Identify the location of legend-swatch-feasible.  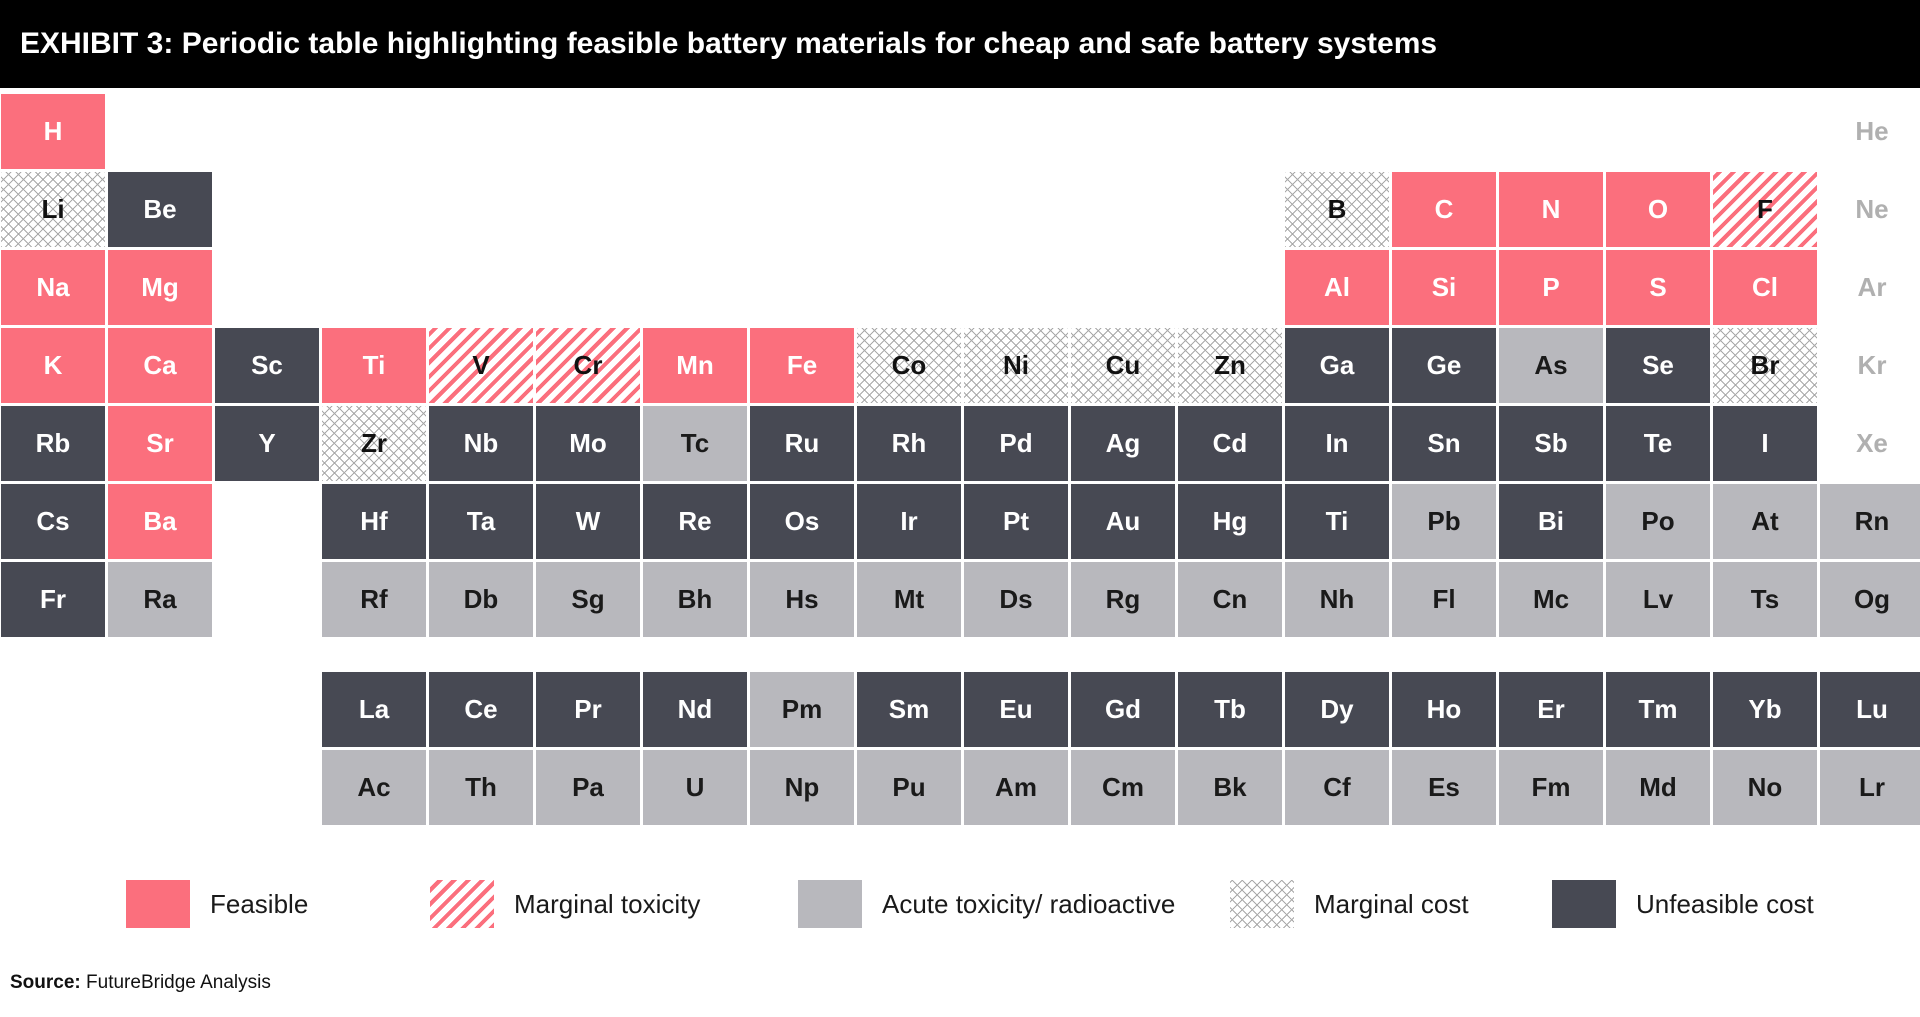
(158, 904).